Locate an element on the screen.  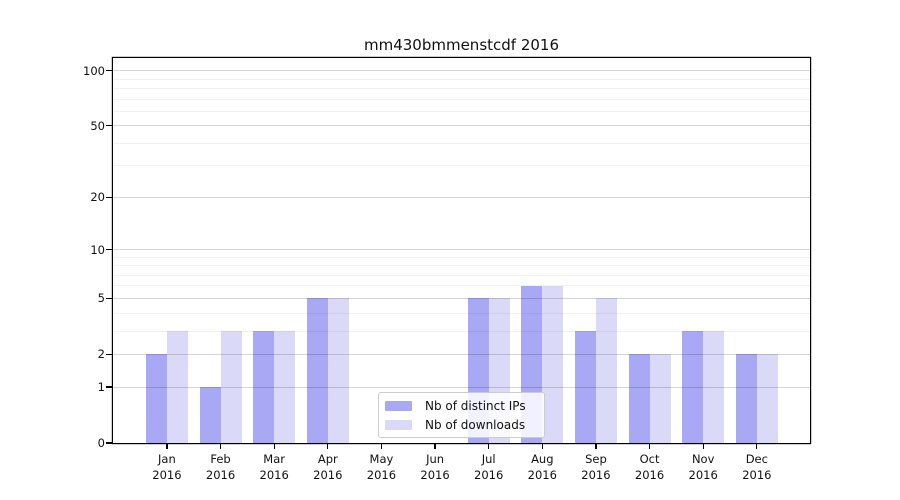
x-tick-may is located at coordinates (381, 446).